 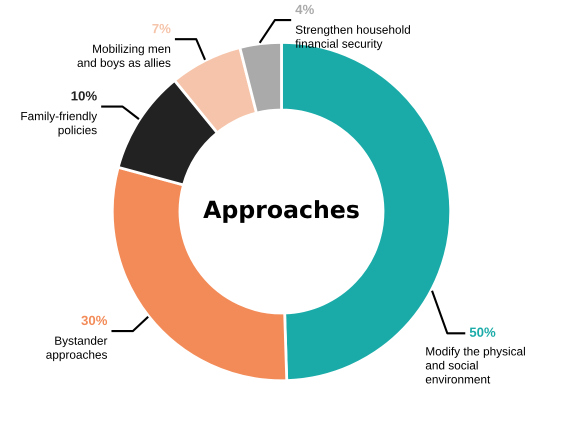 I want to click on text: Approaches, so click(x=281, y=211).